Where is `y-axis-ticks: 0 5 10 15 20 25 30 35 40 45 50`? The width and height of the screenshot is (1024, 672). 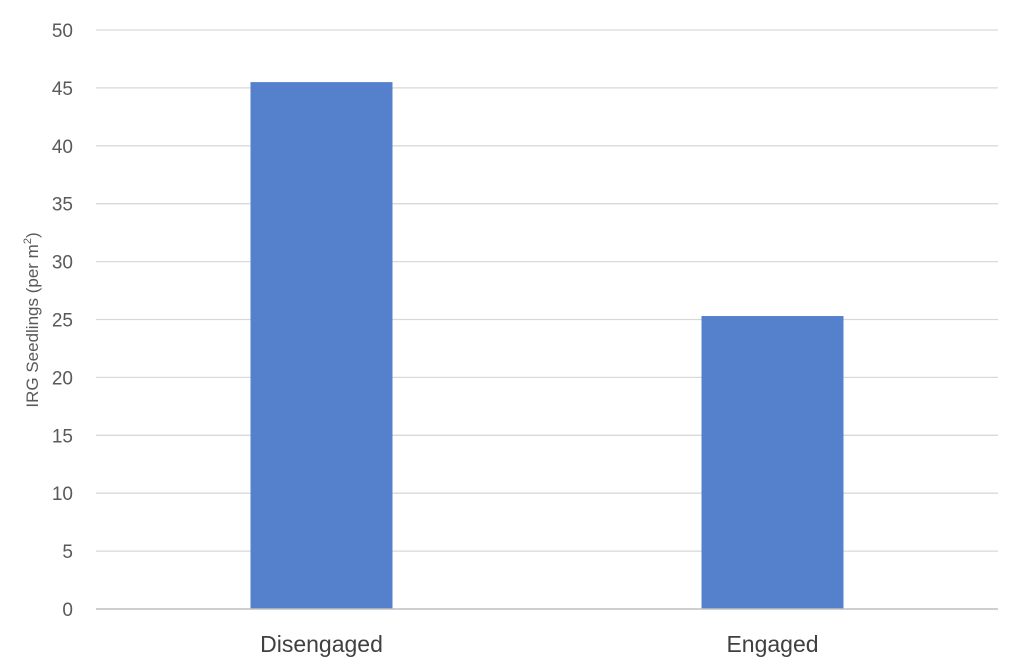
y-axis-ticks: 0 5 10 15 20 25 30 35 40 45 50 is located at coordinates (62, 321).